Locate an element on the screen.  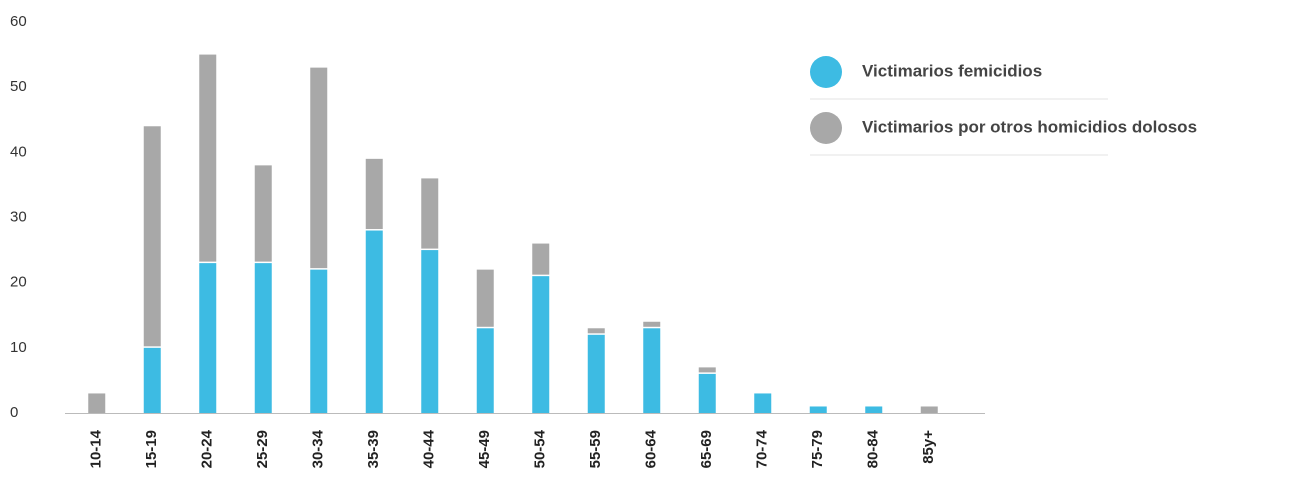
x-tick-label: 30-34 is located at coordinates (318, 448).